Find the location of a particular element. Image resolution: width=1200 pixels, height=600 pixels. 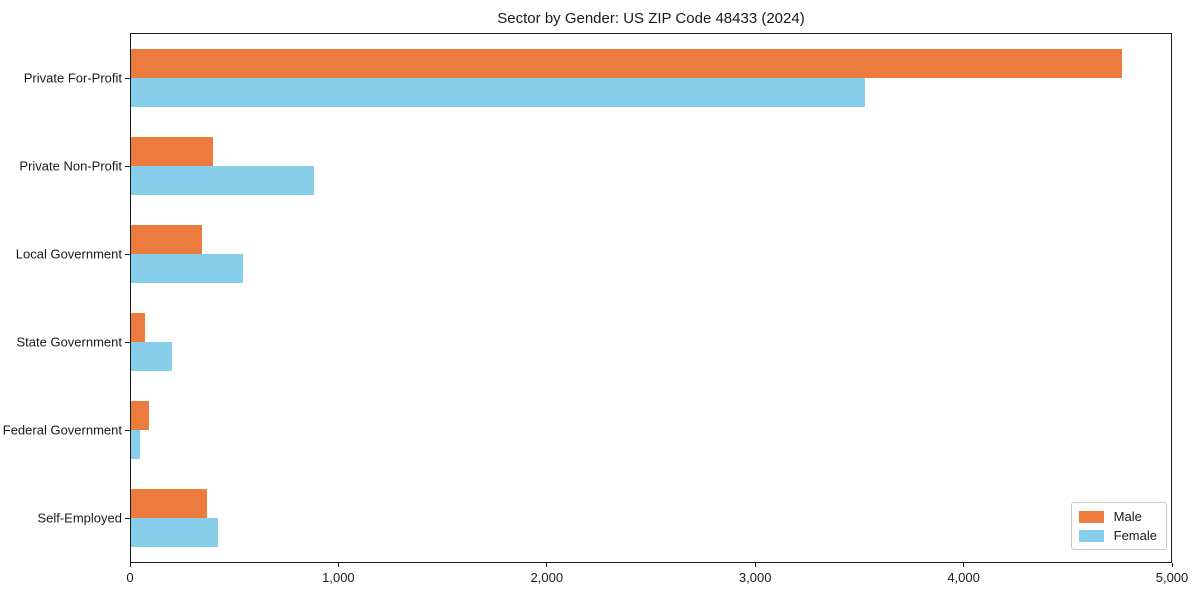

category-row: Local Government is located at coordinates (593, 254).